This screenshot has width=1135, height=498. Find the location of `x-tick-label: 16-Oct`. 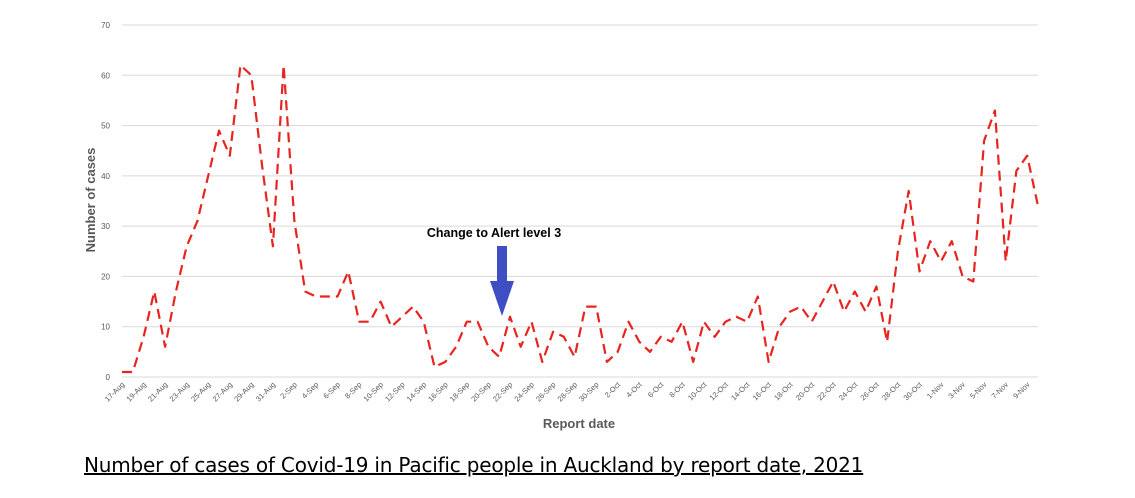

x-tick-label: 16-Oct is located at coordinates (762, 390).